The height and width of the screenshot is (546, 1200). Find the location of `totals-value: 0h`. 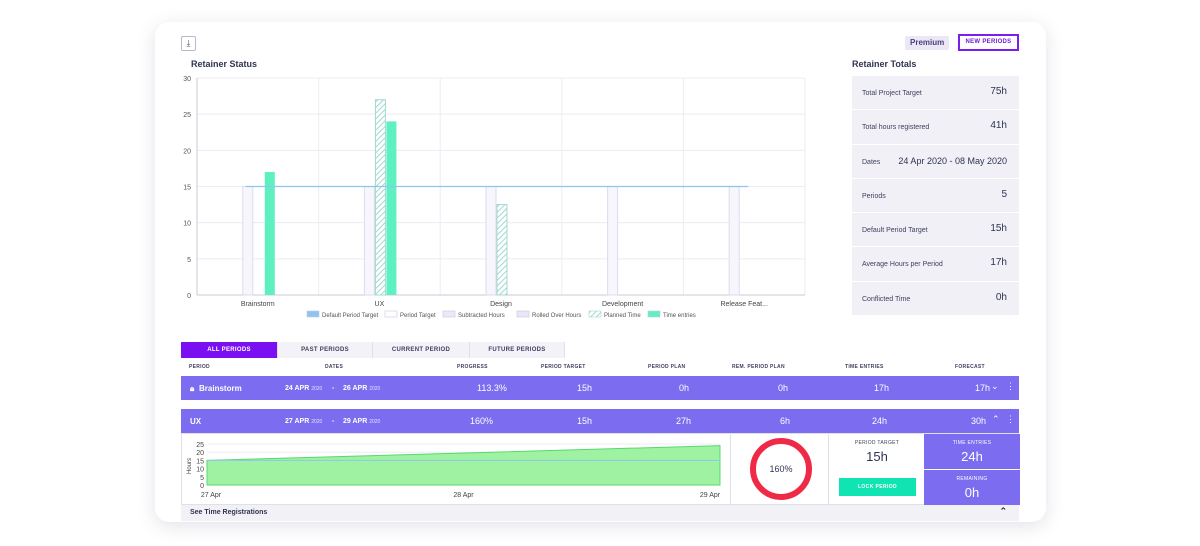

totals-value: 0h is located at coordinates (1001, 297).